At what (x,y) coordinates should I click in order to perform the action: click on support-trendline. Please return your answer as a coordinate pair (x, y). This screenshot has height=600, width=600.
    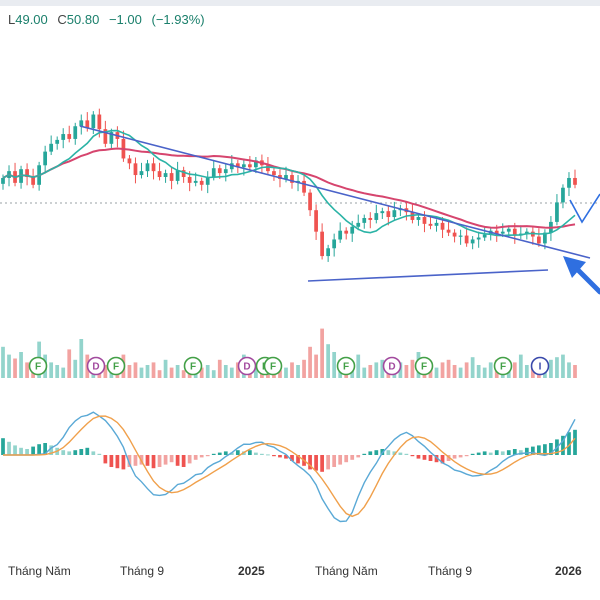
    Looking at the image, I should click on (428, 275).